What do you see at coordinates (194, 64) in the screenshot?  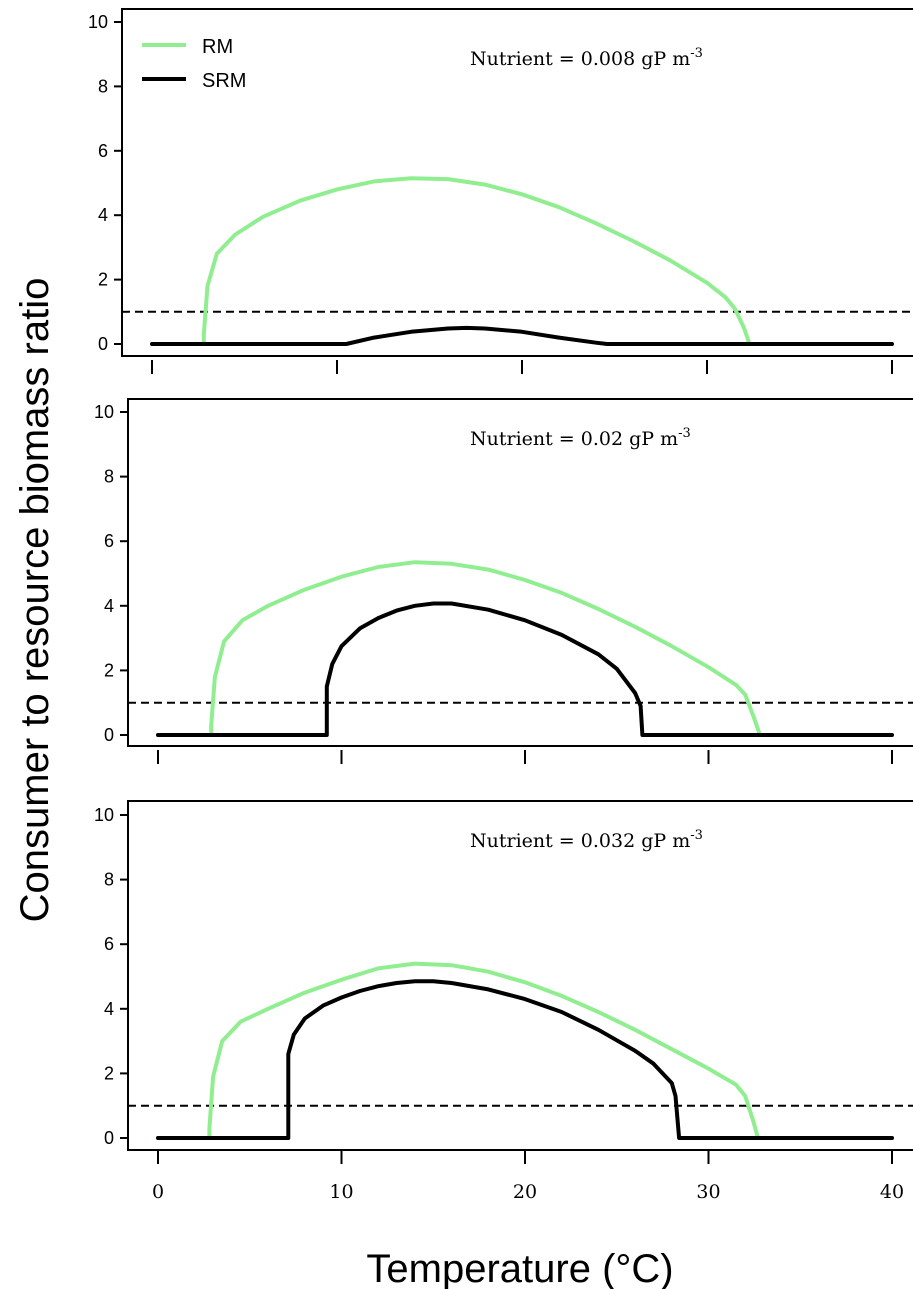 I see `legend: RM SRM` at bounding box center [194, 64].